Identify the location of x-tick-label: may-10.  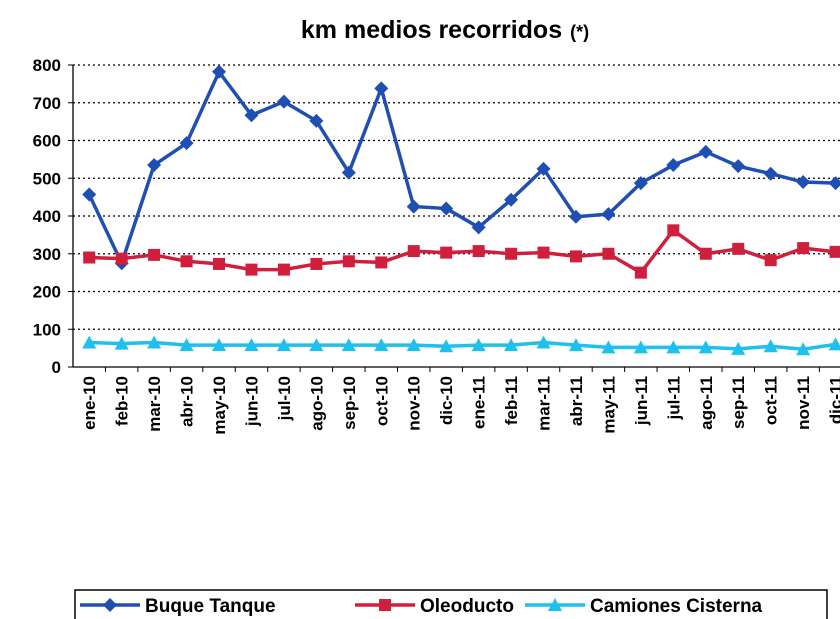
(219, 405).